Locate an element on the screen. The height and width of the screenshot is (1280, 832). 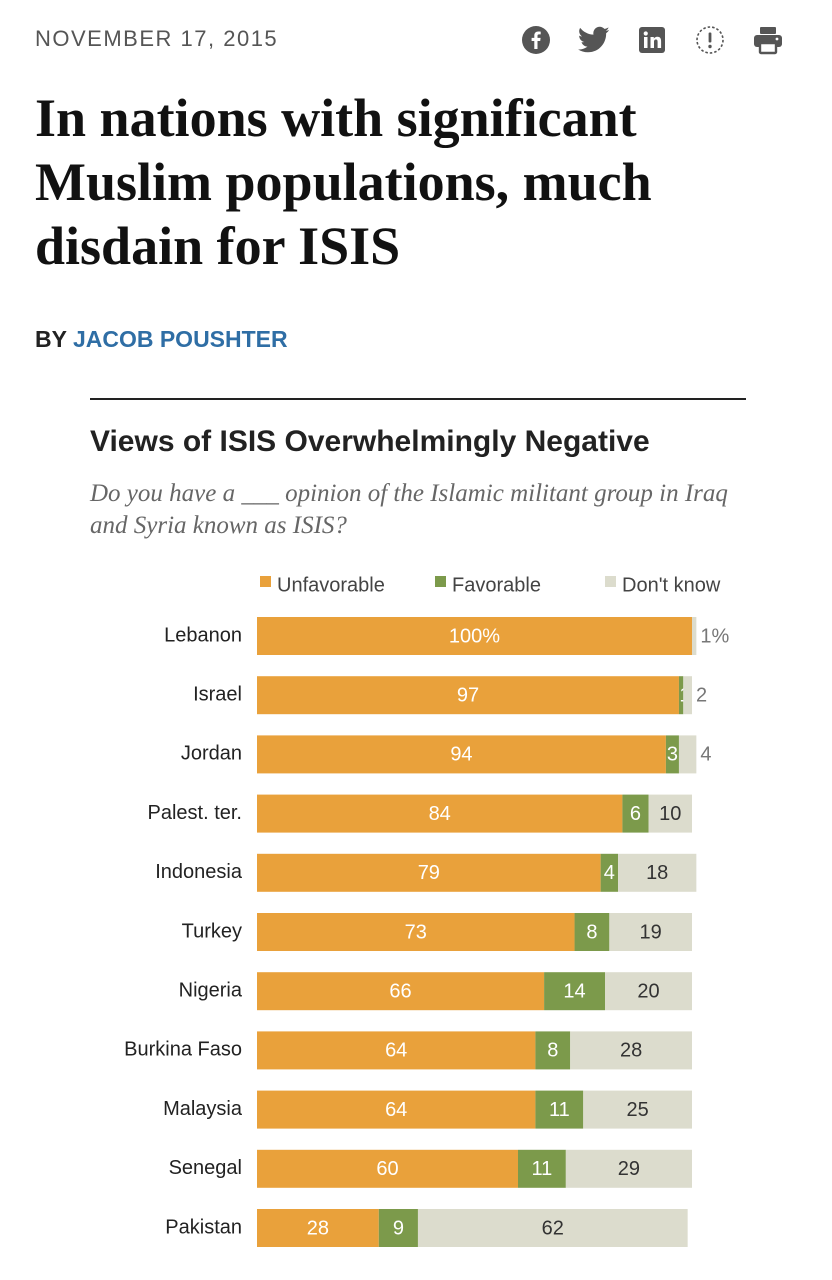
data-label: 60 is located at coordinates (387, 1169).